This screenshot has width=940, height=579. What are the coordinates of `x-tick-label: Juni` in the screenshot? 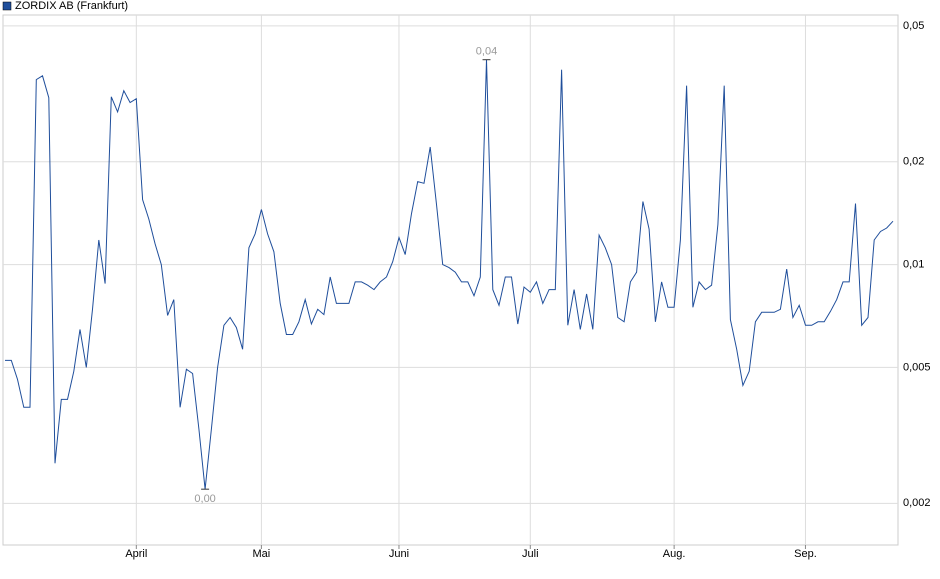 It's located at (399, 554).